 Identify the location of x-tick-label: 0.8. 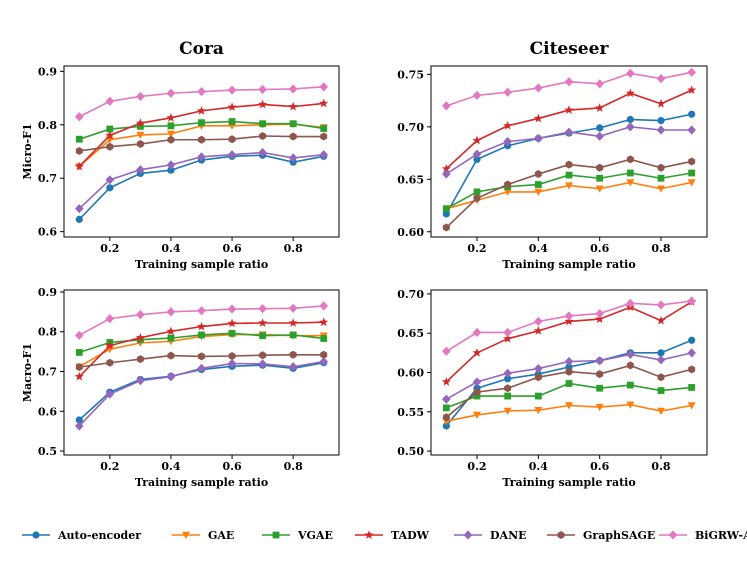
(293, 248).